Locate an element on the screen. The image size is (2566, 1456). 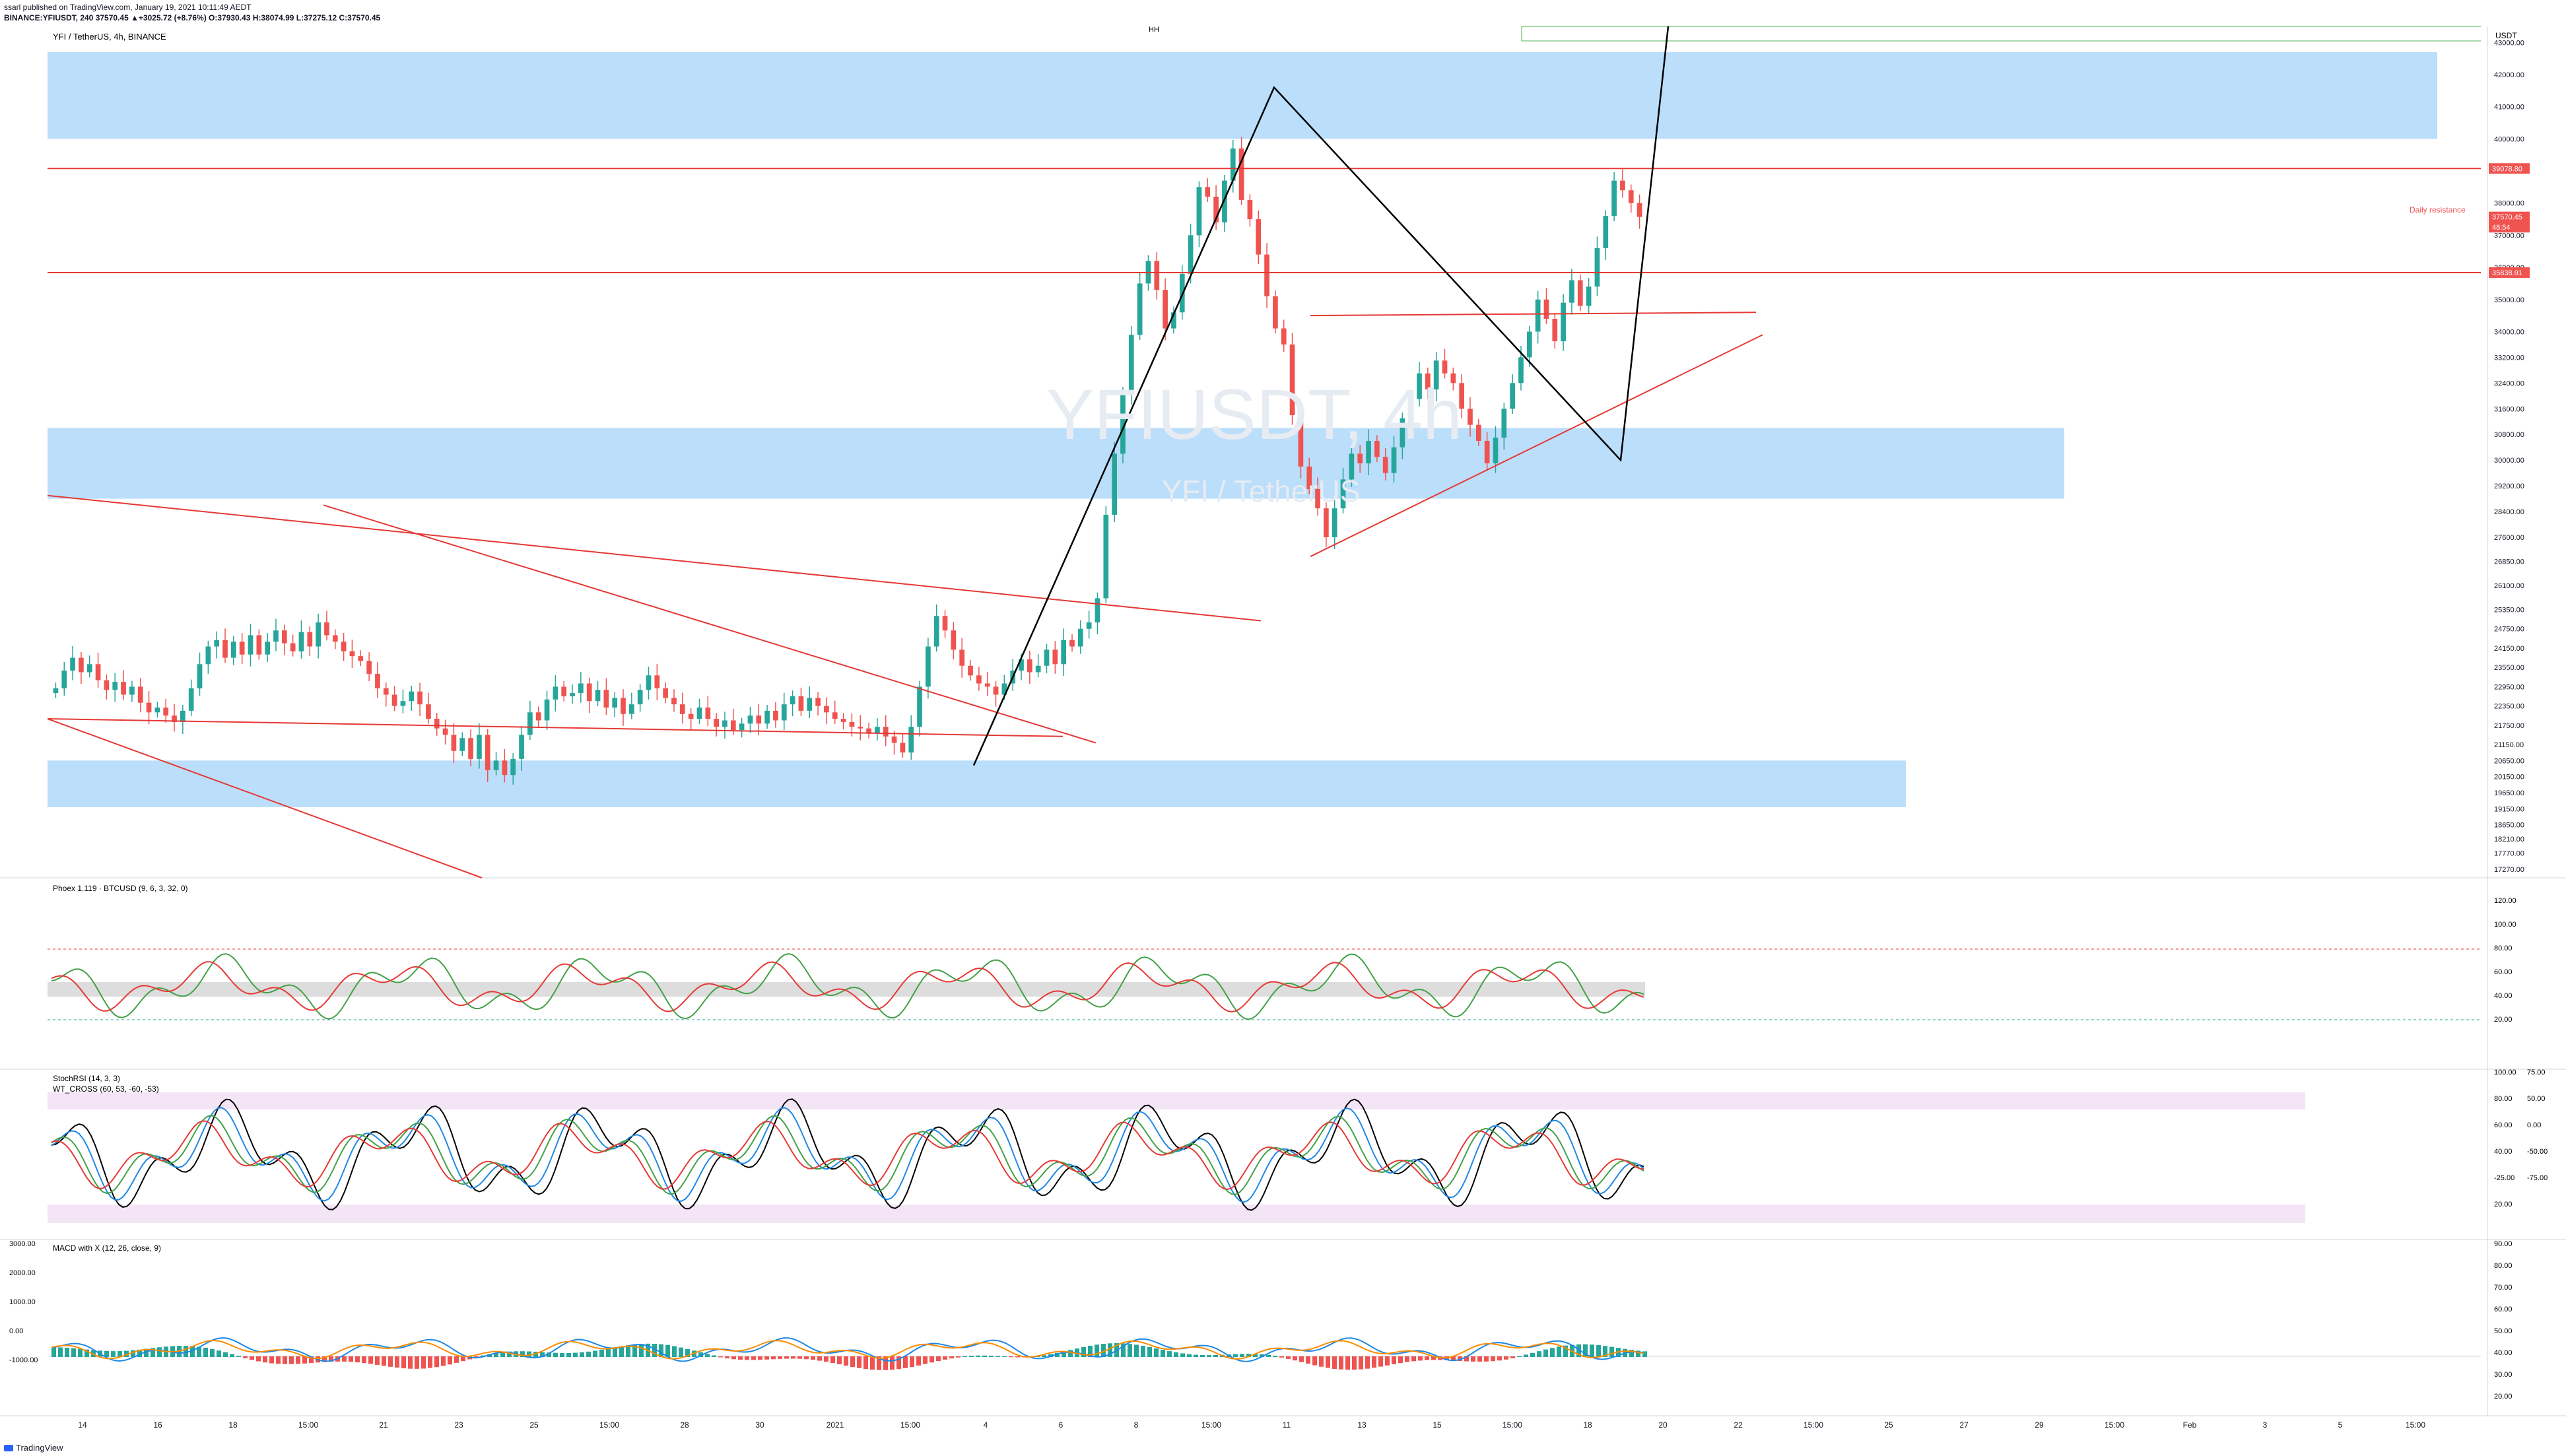
pane2-oversold-zone is located at coordinates (1176, 1214).